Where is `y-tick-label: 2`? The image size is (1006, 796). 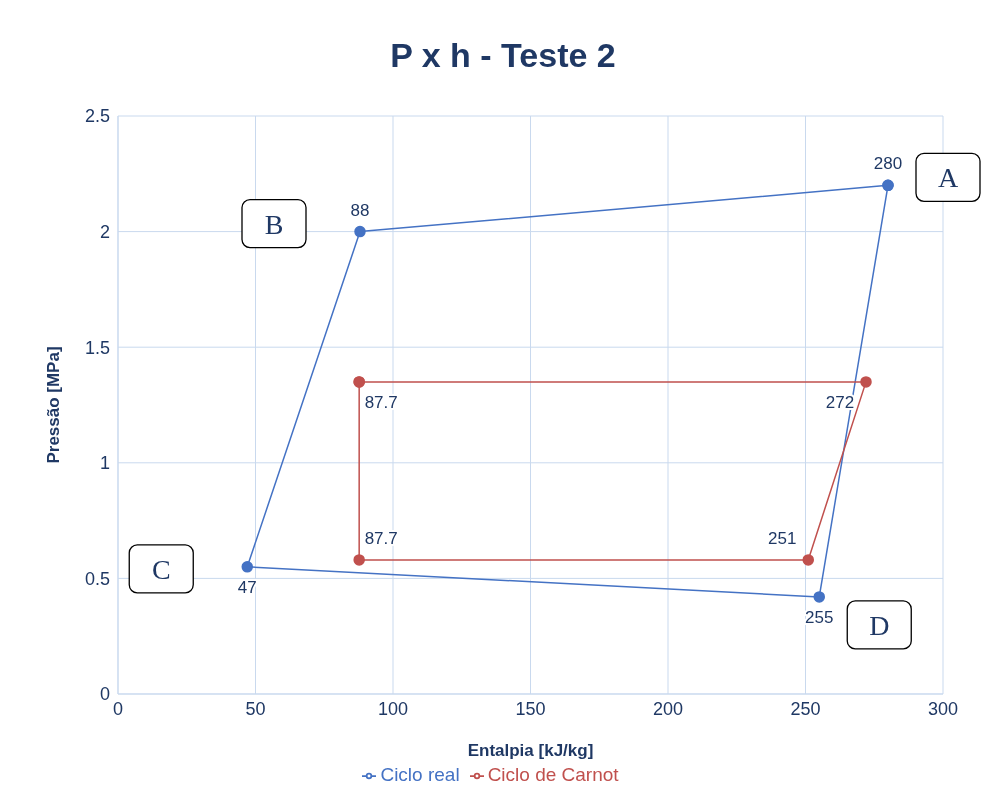 y-tick-label: 2 is located at coordinates (104, 231).